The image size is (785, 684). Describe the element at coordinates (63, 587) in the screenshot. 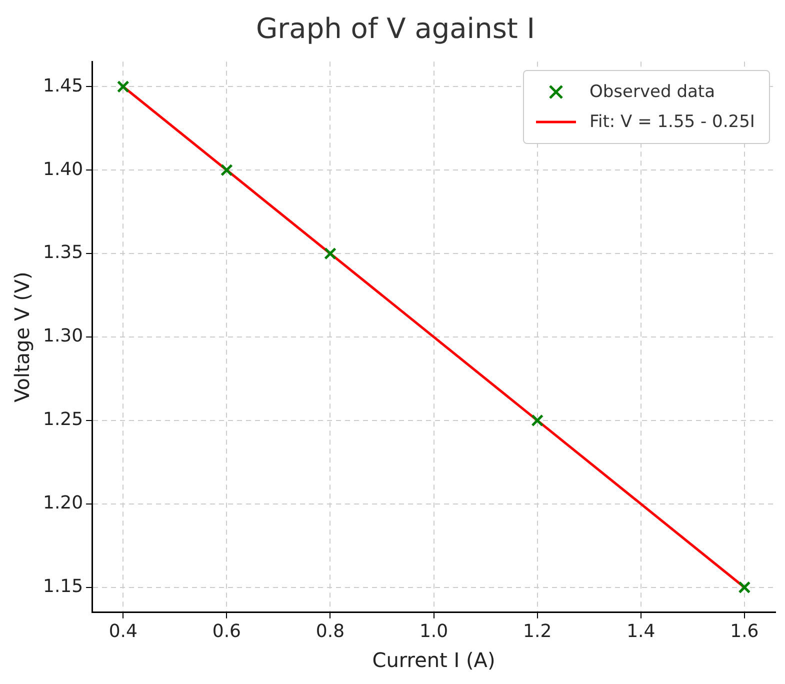

I see `y-tick-label: 1.15` at that location.